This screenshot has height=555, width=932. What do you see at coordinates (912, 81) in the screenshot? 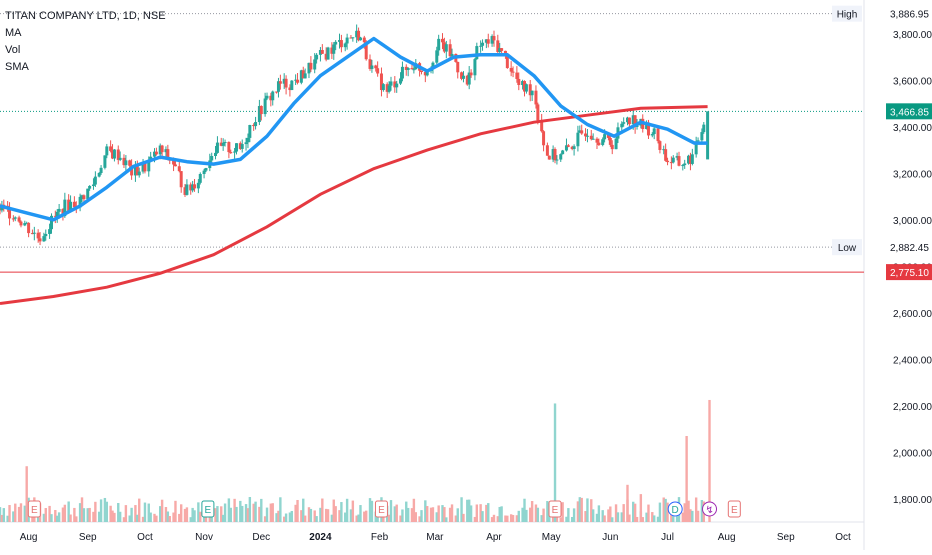
I see `y-tick-label: 3,600.00` at bounding box center [912, 81].